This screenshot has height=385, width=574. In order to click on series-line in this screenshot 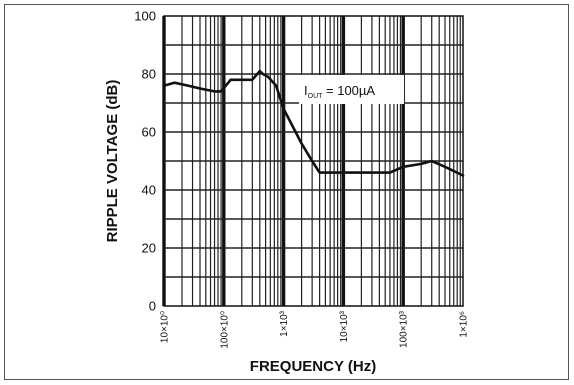, I will do `click(313, 123)`.